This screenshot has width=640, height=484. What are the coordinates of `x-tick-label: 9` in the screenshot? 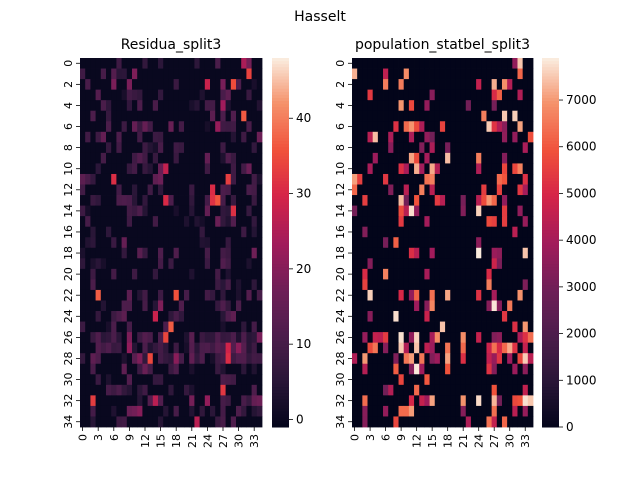 It's located at (401, 437).